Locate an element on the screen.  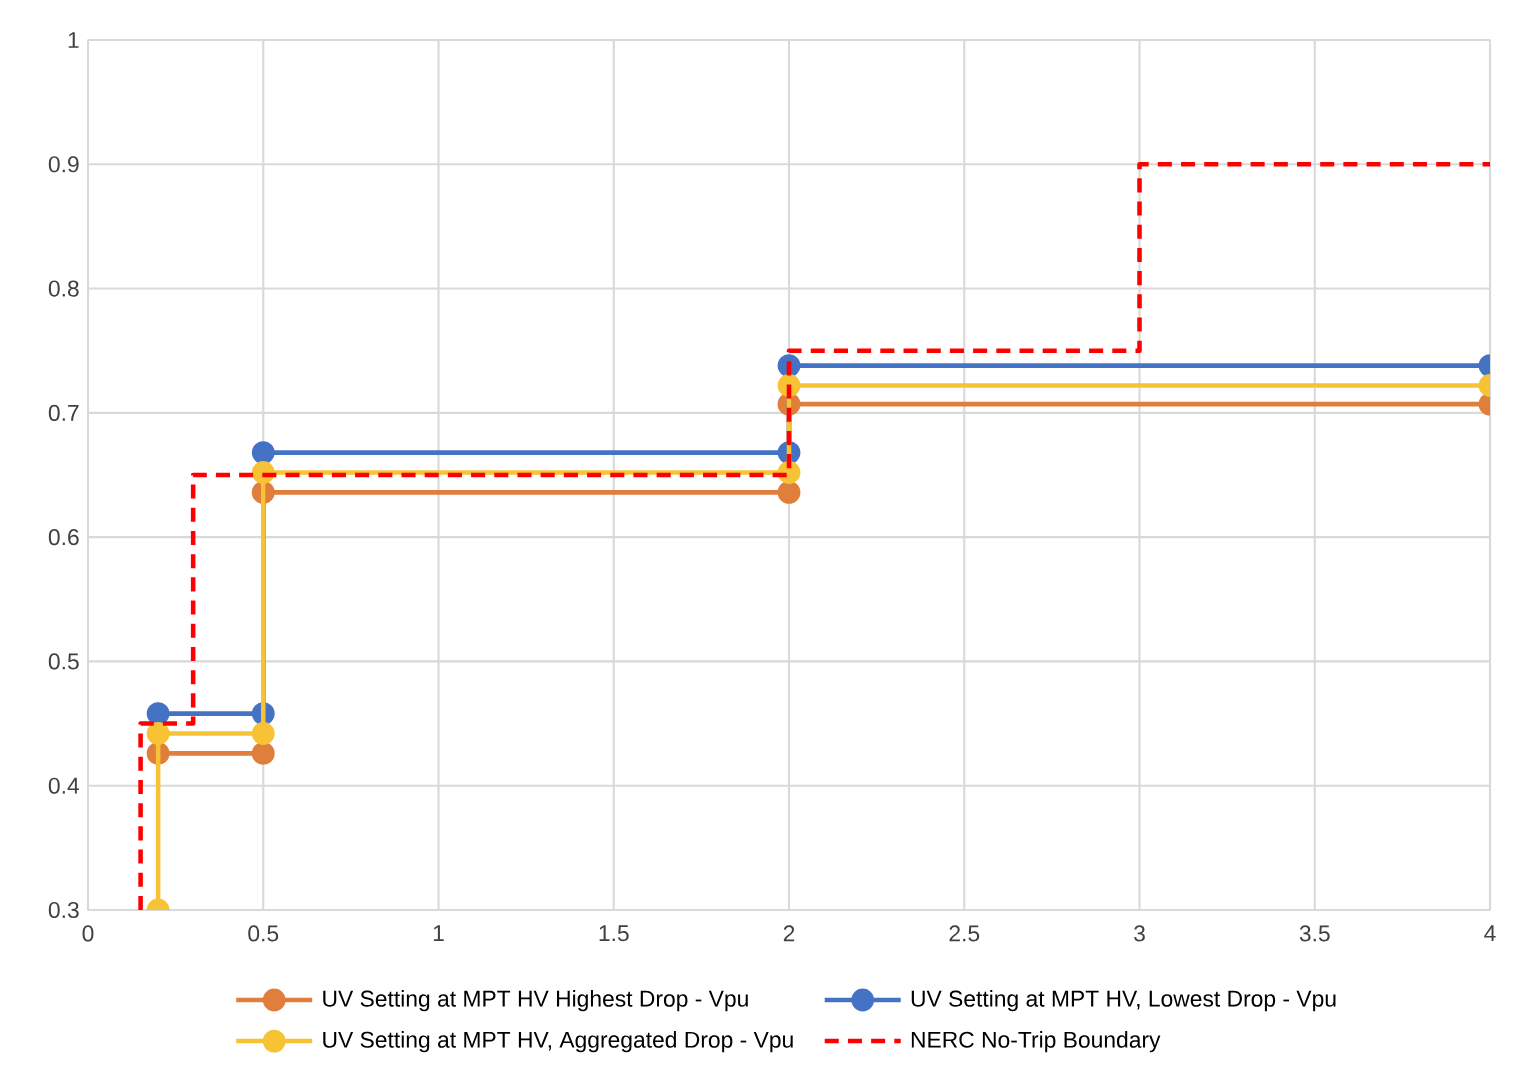
y-tick-label: 0.8 is located at coordinates (63, 288).